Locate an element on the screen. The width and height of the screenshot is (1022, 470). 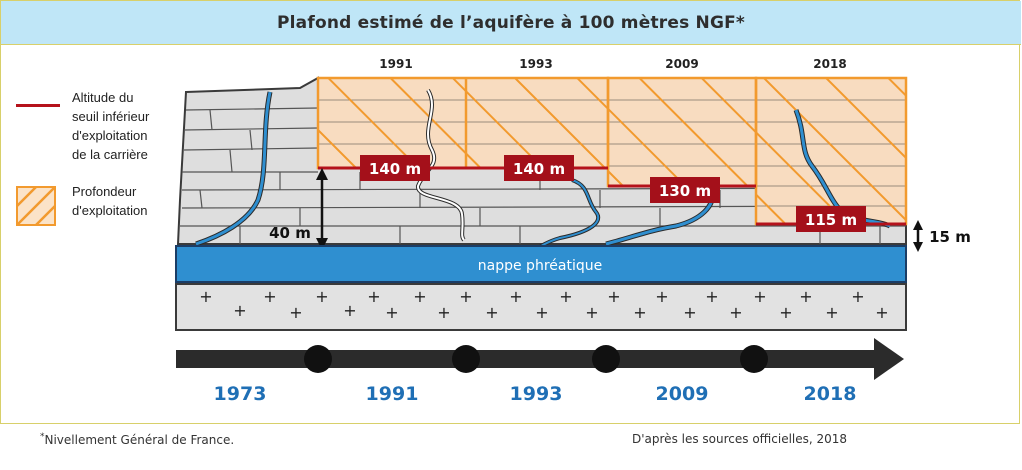
seuil-label-2-text: 140 m is located at coordinates (539, 169).